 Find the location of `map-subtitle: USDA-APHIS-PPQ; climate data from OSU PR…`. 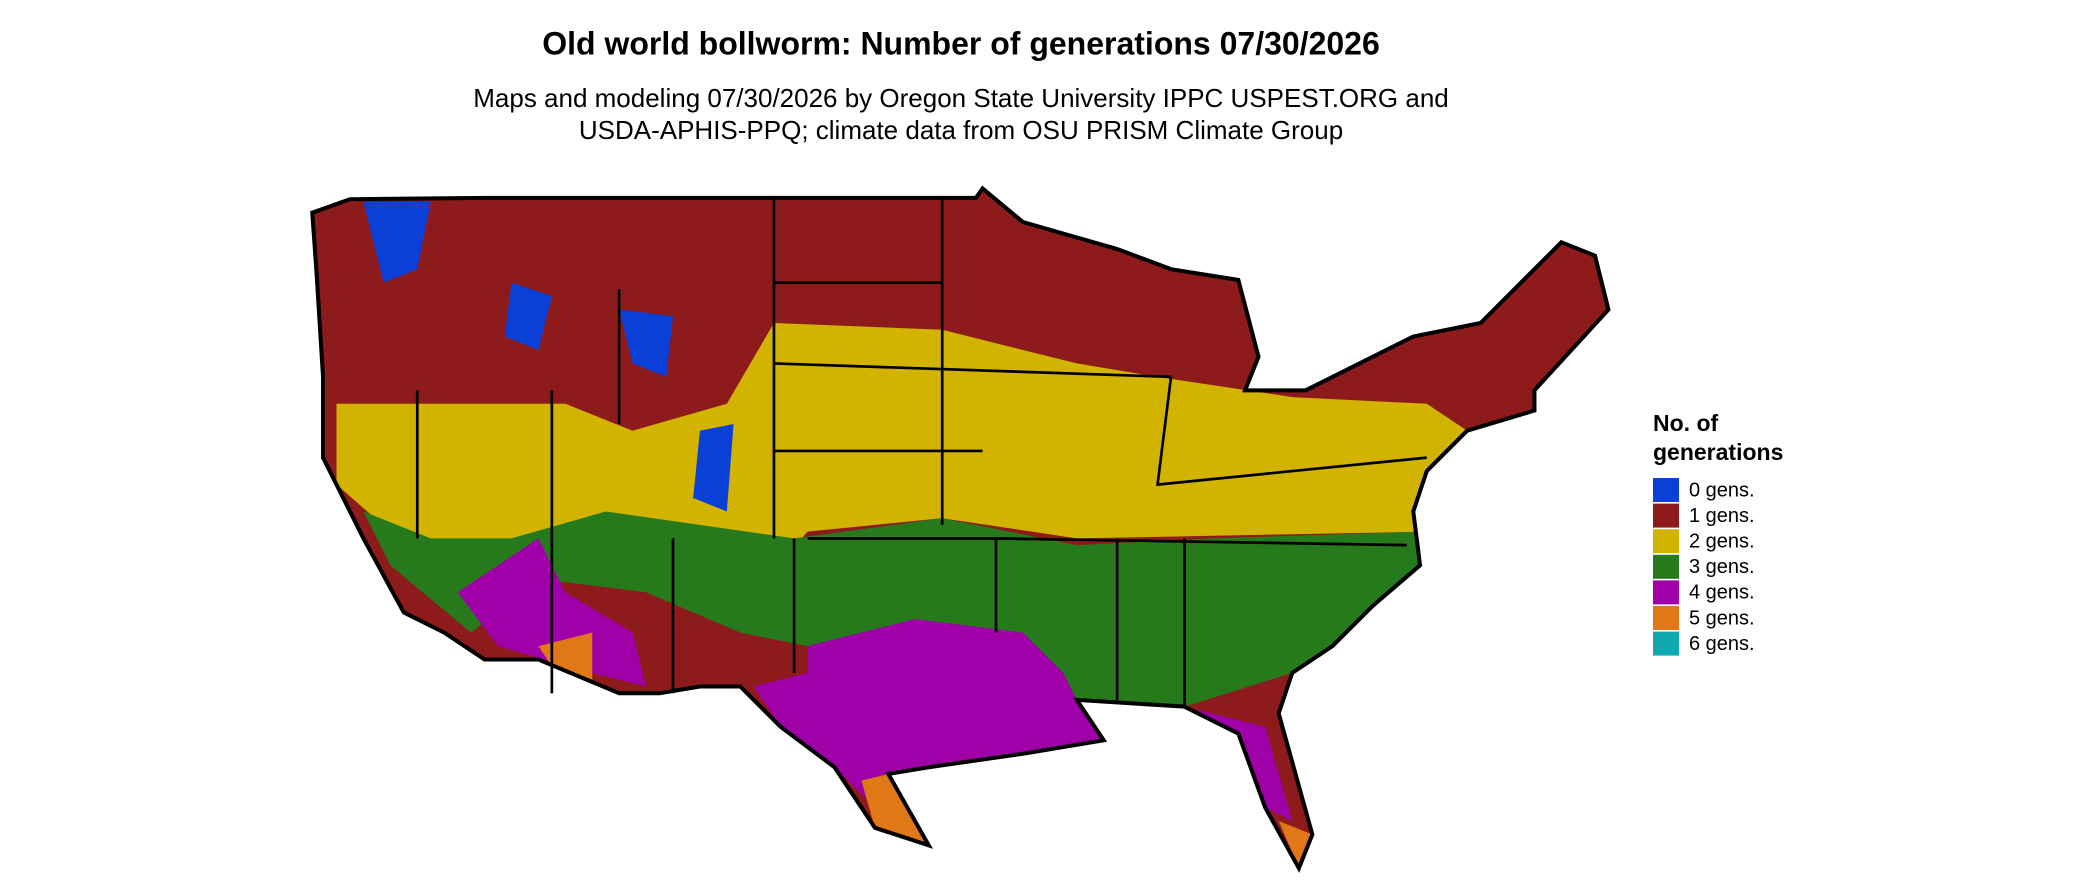

map-subtitle: USDA-APHIS-PPQ; climate data from OSU PR… is located at coordinates (961, 130).